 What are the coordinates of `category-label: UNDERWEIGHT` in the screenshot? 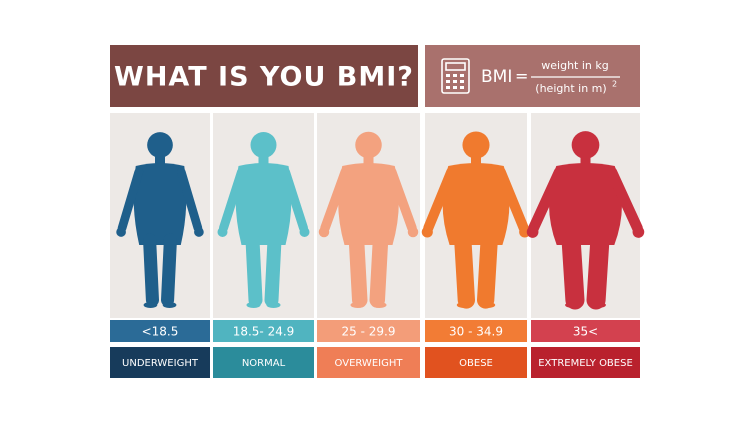 It's located at (160, 363).